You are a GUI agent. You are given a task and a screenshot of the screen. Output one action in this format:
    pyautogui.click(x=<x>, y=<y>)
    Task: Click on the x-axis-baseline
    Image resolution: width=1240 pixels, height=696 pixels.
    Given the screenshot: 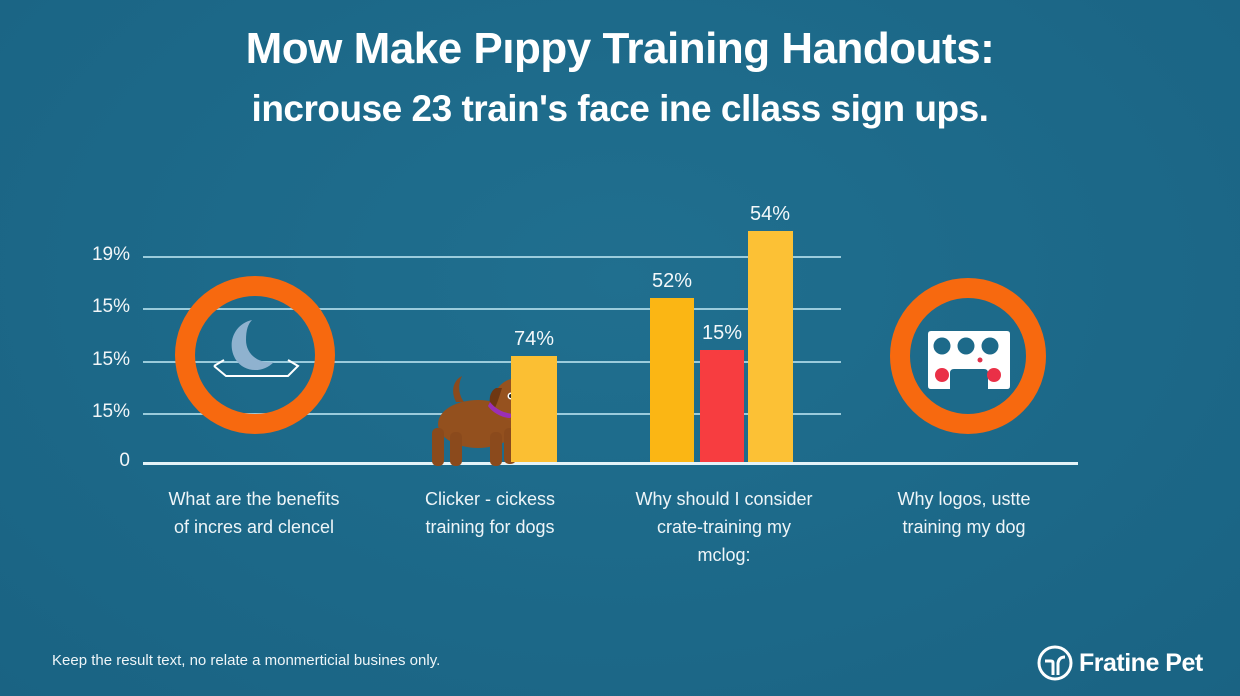 What is the action you would take?
    pyautogui.click(x=610, y=463)
    